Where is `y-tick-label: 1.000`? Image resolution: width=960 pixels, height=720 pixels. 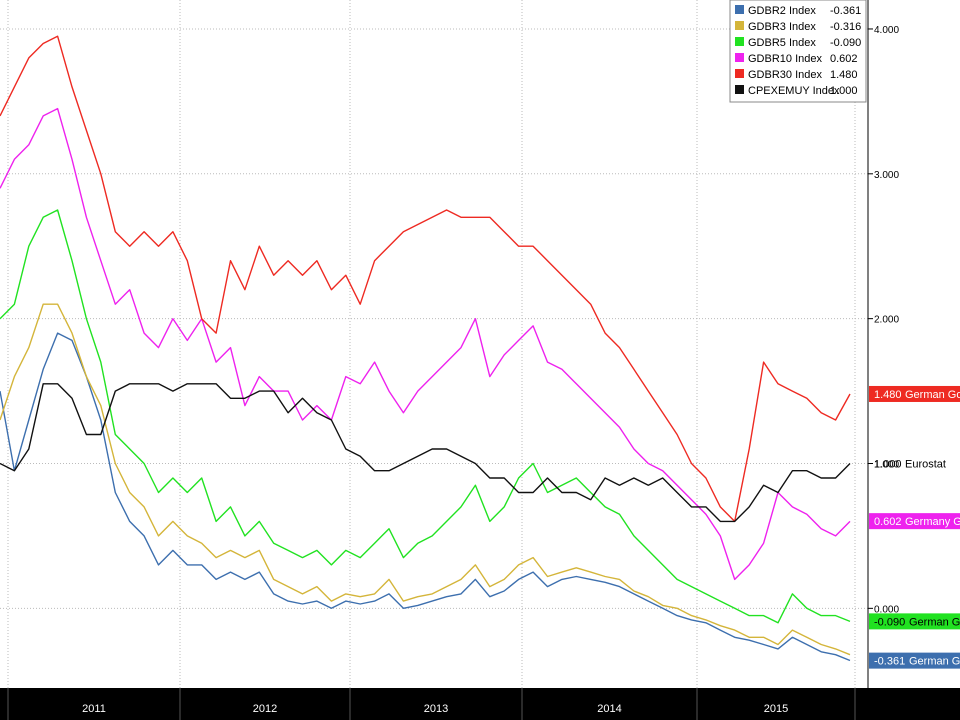 y-tick-label: 1.000 is located at coordinates (886, 464).